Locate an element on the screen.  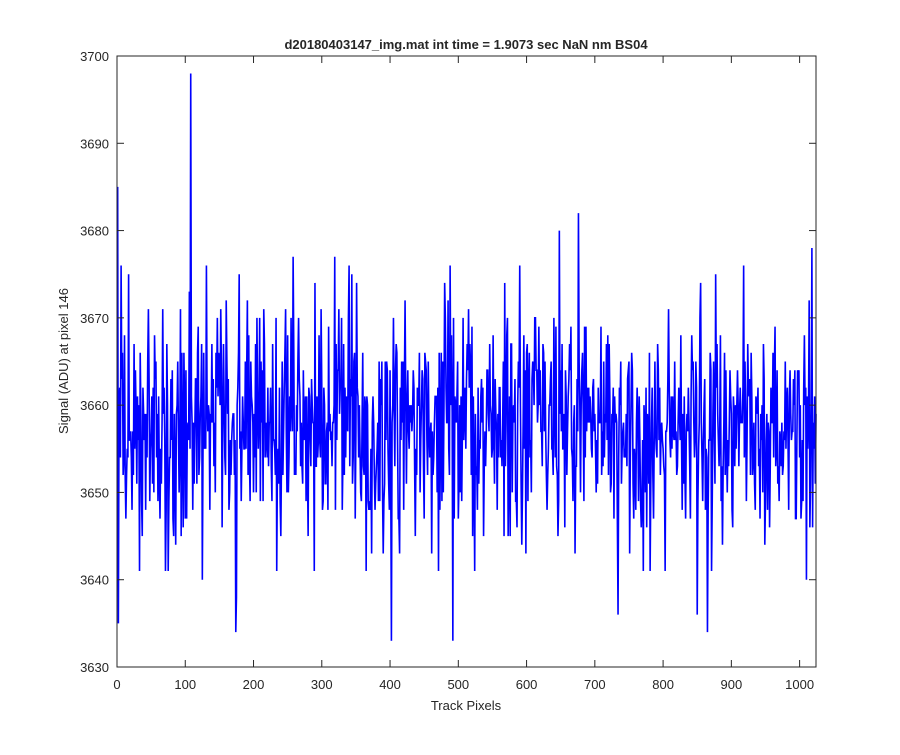
y-tick-label: 3660 is located at coordinates (94, 405).